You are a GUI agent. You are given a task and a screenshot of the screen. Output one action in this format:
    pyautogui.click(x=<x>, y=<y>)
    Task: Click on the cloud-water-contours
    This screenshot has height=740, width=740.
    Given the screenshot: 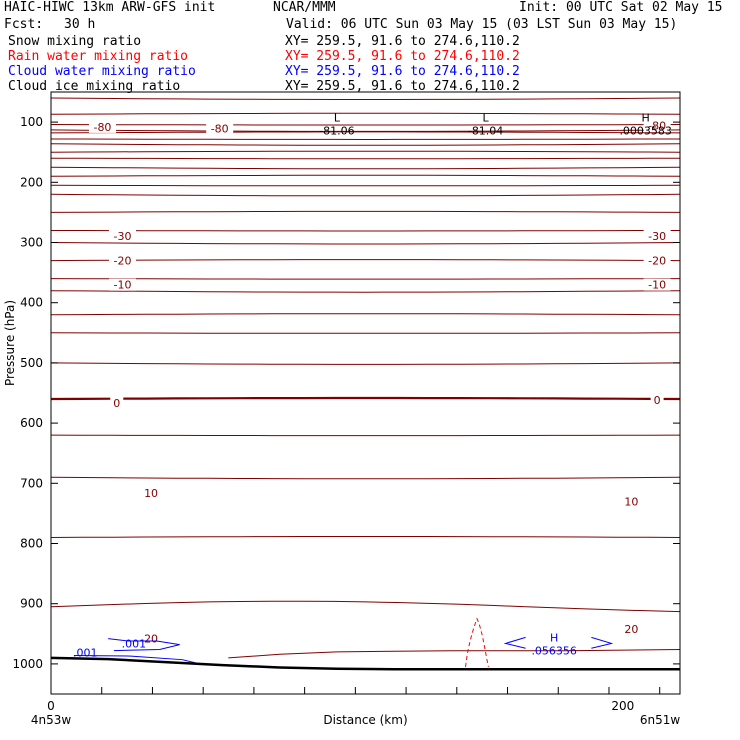 What is the action you would take?
    pyautogui.click(x=343, y=650)
    